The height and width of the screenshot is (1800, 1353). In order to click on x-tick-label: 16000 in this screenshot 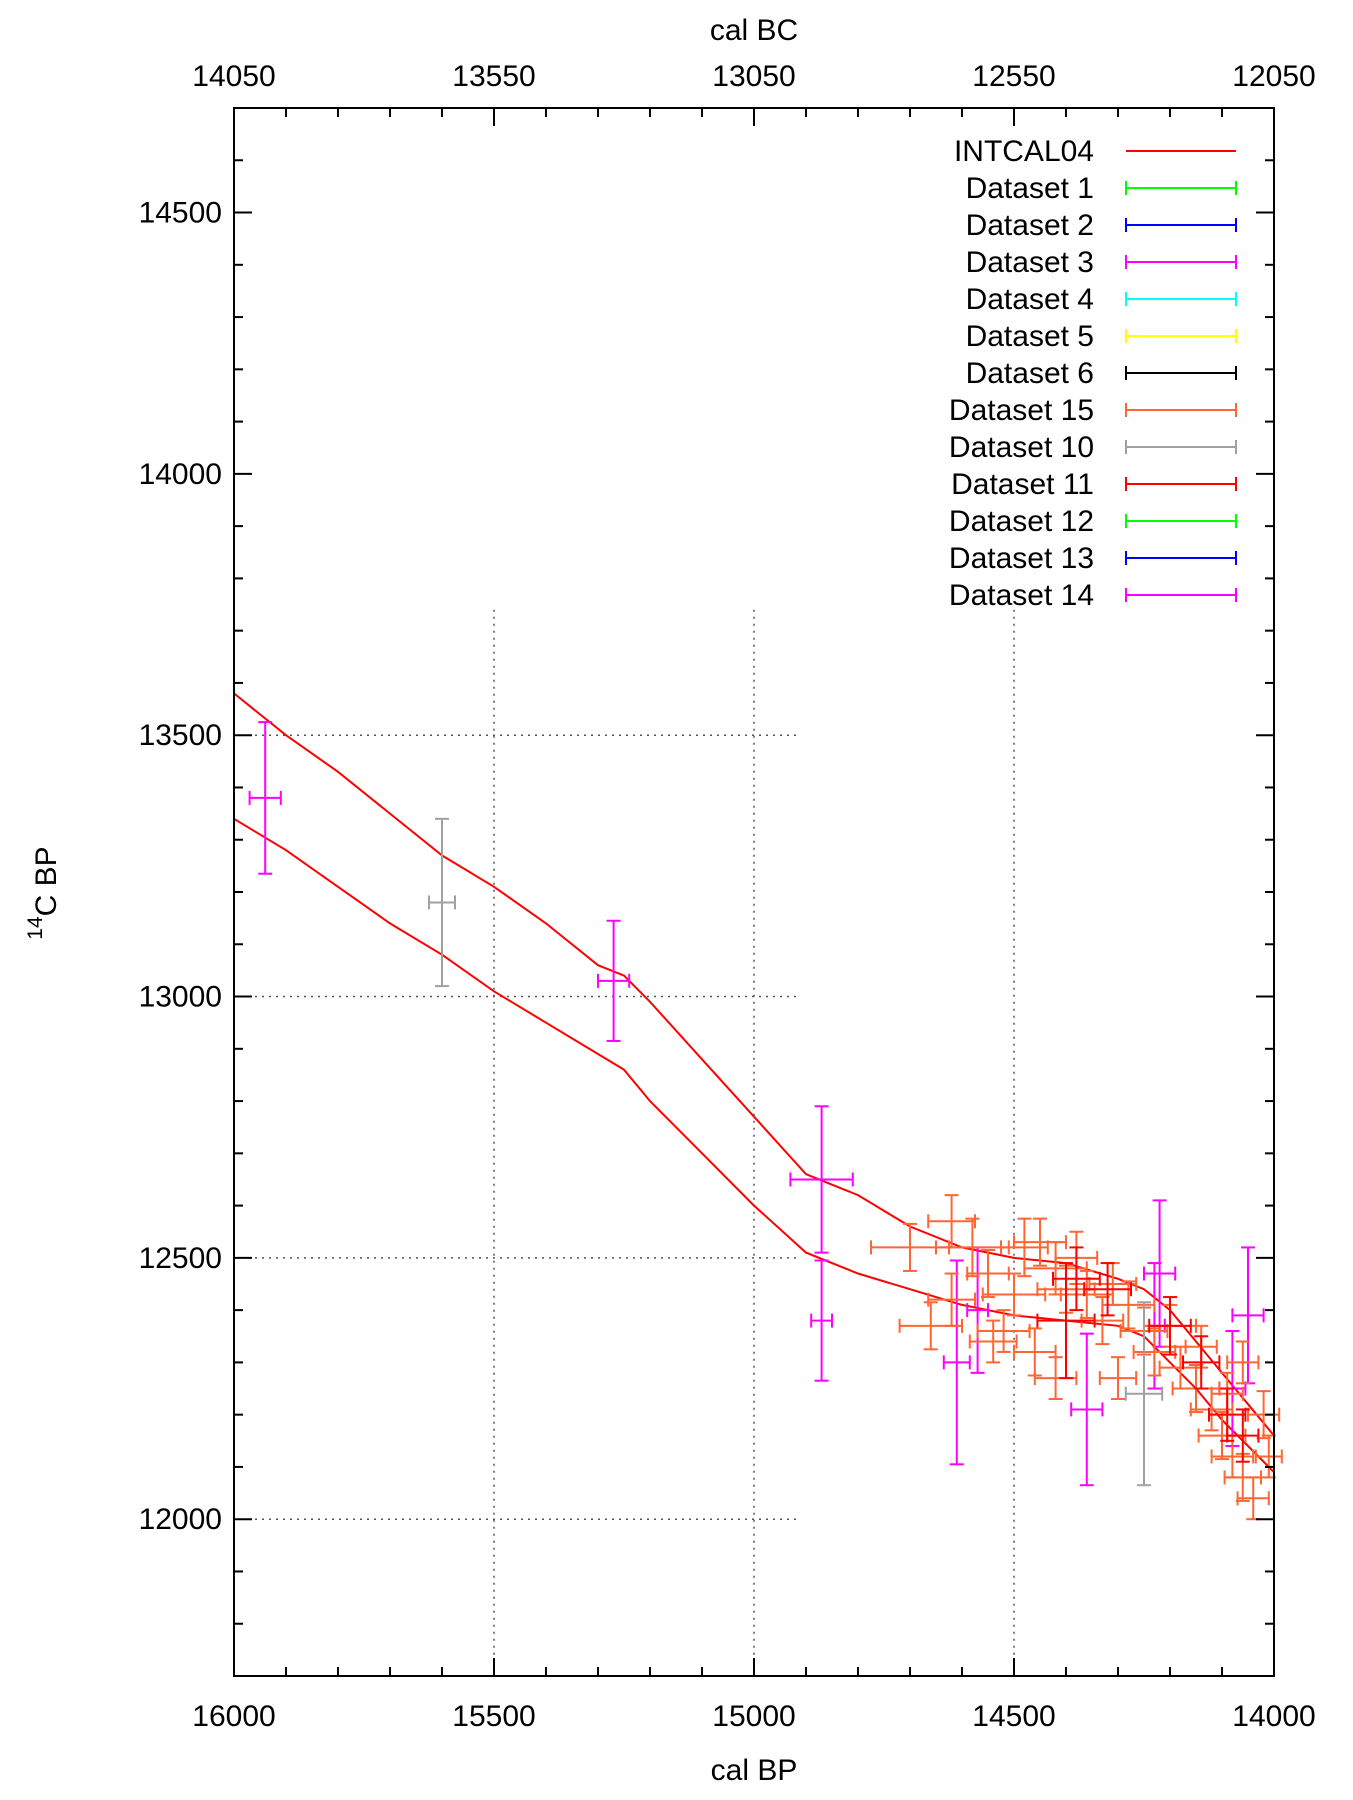, I will do `click(233, 1716)`.